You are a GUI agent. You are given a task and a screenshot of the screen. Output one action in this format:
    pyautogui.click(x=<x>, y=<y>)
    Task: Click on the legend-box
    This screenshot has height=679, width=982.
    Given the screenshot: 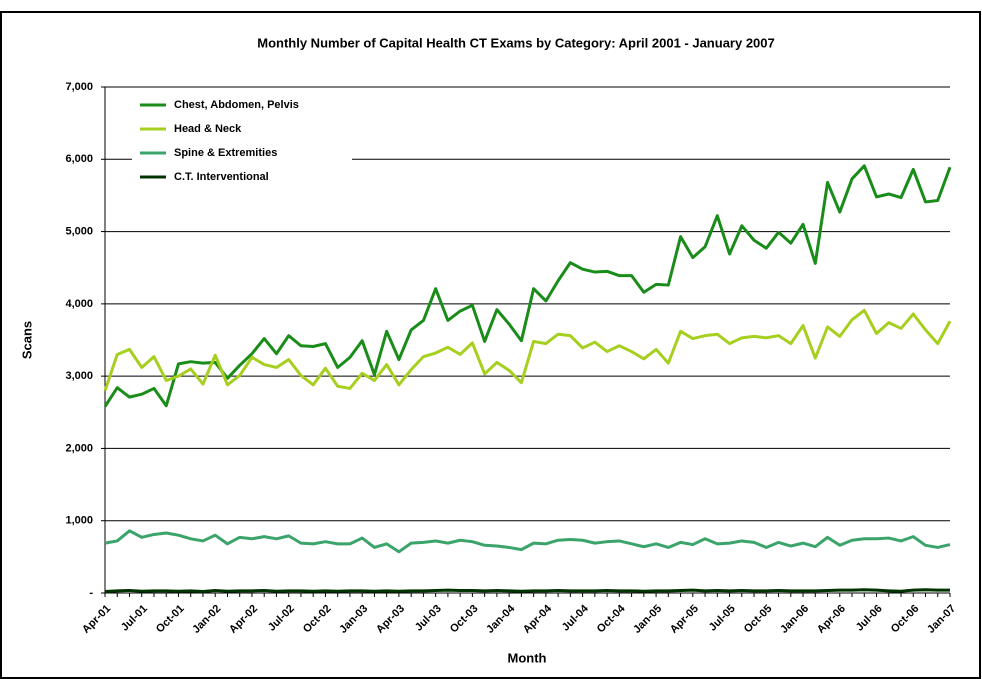 What is the action you would take?
    pyautogui.click(x=242, y=141)
    